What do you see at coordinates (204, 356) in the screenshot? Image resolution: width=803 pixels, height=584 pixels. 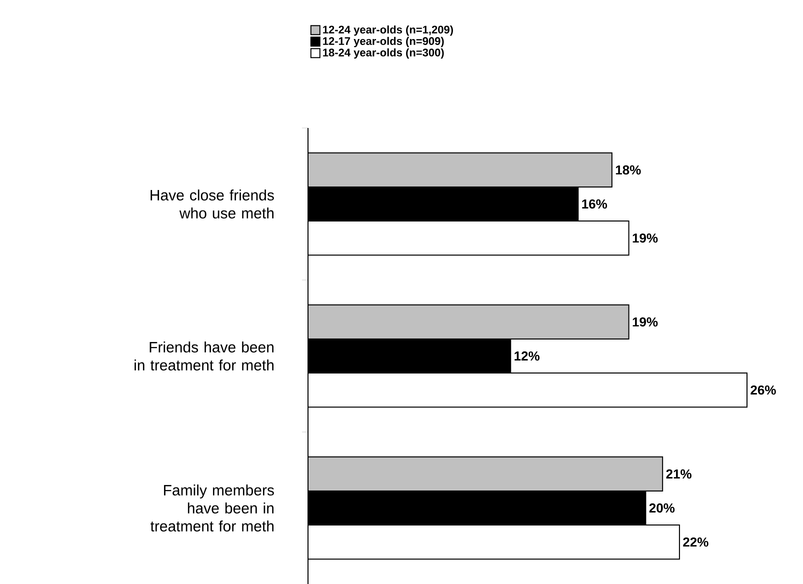 I see `y-tick-label: Friends have been in treatment for meth` at bounding box center [204, 356].